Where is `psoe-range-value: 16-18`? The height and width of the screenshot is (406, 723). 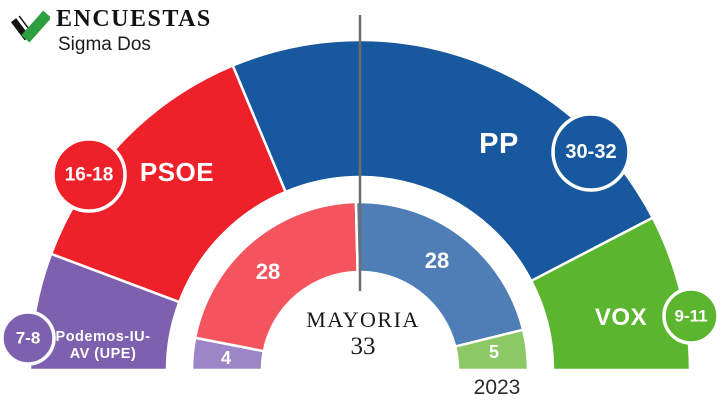
psoe-range-value: 16-18 is located at coordinates (89, 175).